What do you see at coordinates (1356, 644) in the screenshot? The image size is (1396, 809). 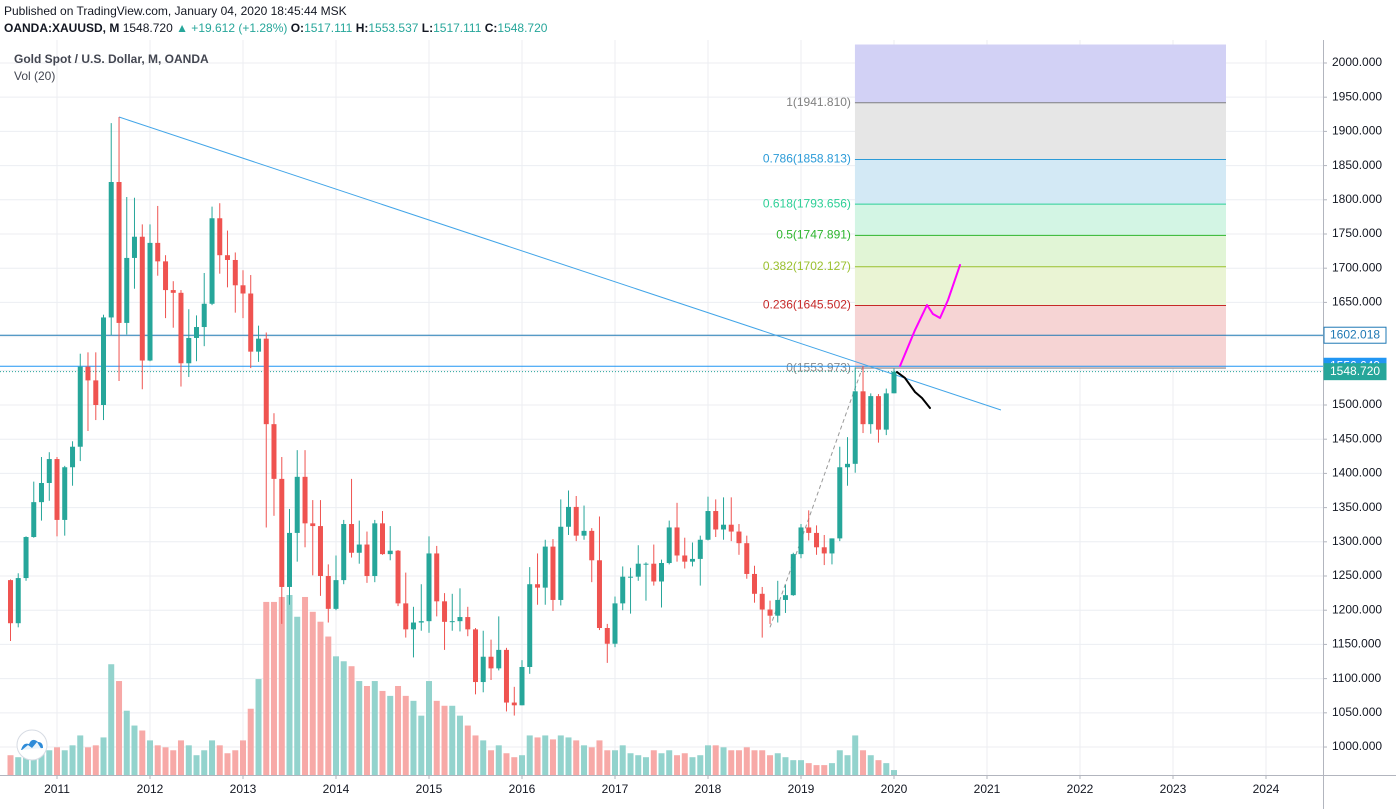 I see `y-tick-label: 1150.000` at bounding box center [1356, 644].